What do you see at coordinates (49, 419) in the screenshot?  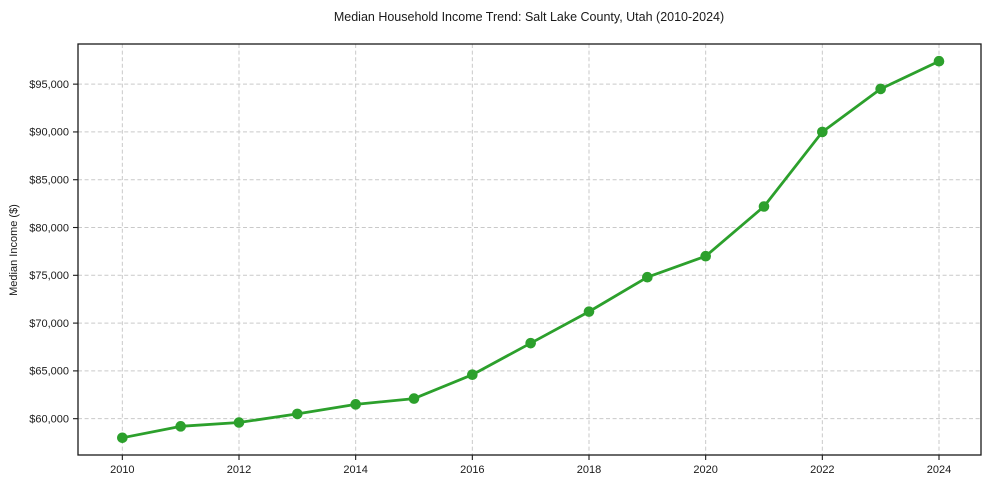 I see `y-tick-label: $60,000` at bounding box center [49, 419].